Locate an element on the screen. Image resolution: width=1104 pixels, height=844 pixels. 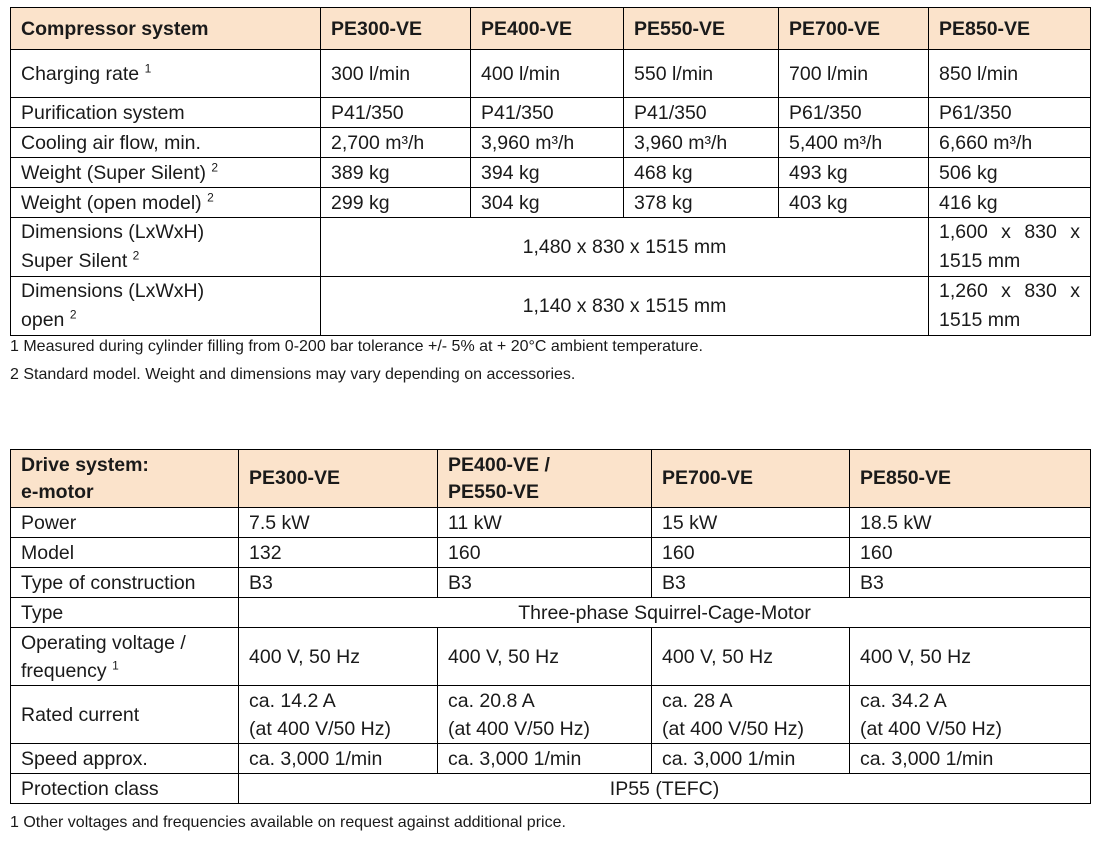
row-label-purification: Purification system is located at coordinates (165, 112).